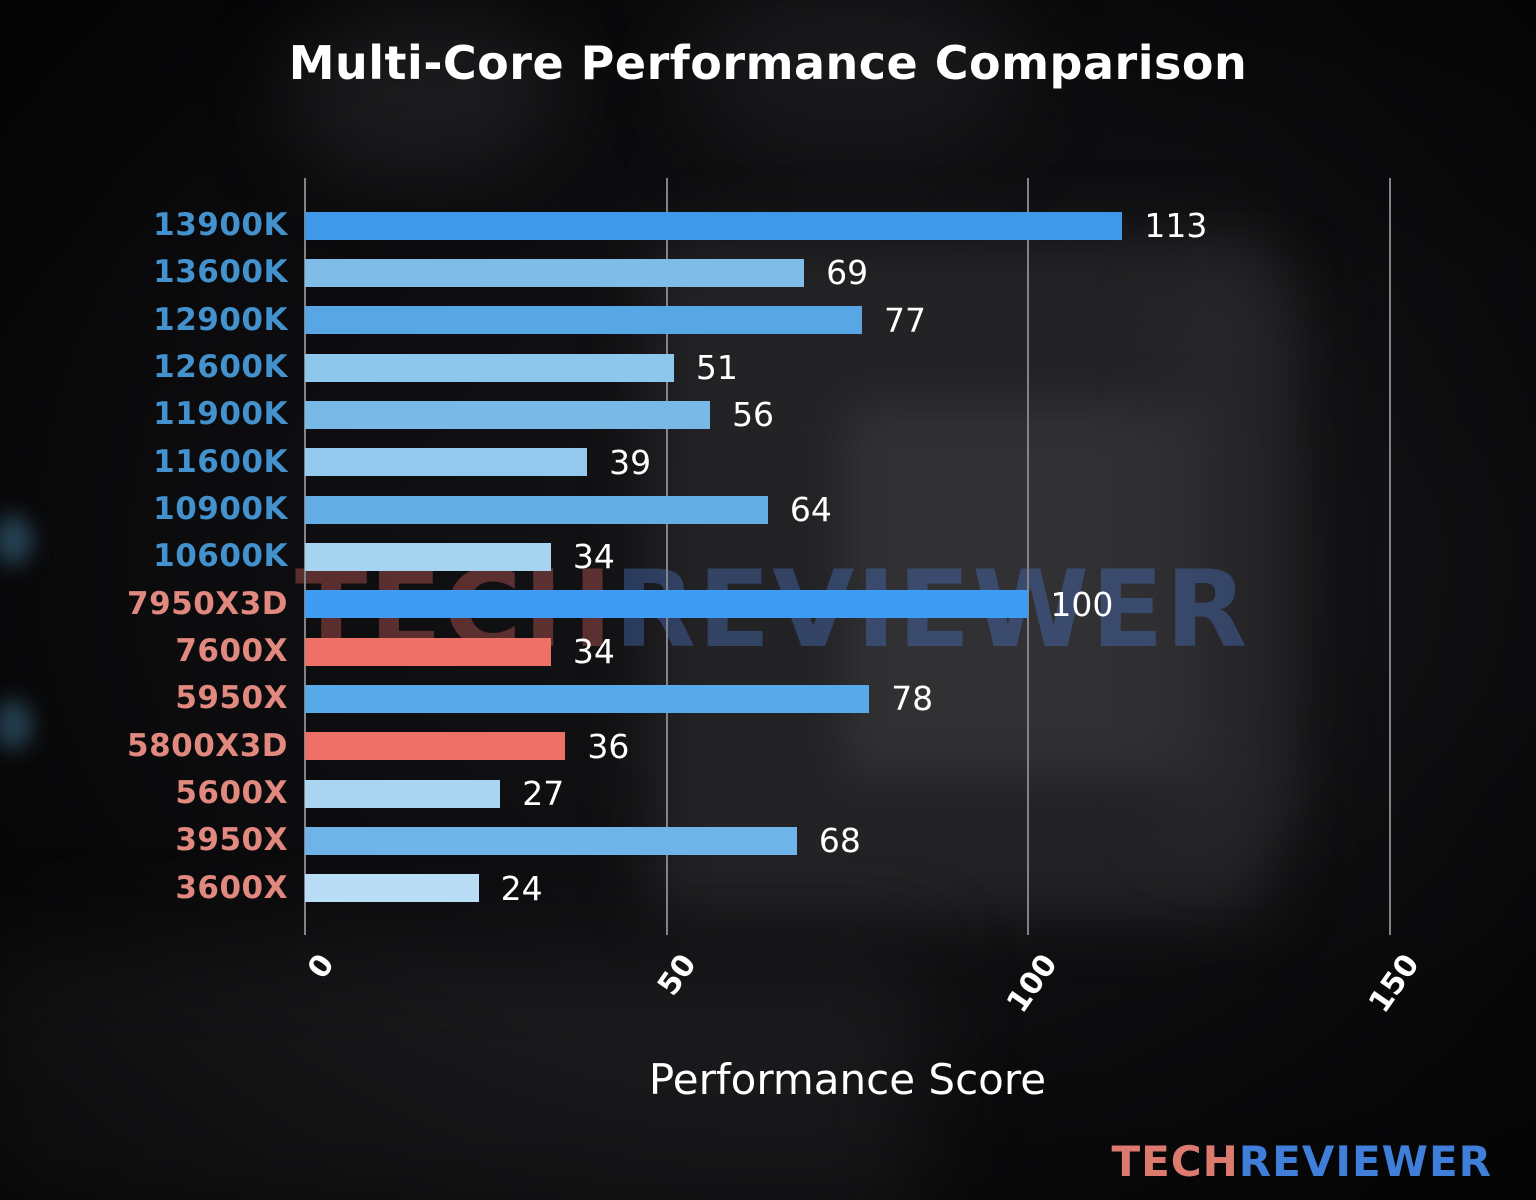 Image resolution: width=1536 pixels, height=1200 pixels. What do you see at coordinates (753, 415) in the screenshot?
I see `value-label: 56` at bounding box center [753, 415].